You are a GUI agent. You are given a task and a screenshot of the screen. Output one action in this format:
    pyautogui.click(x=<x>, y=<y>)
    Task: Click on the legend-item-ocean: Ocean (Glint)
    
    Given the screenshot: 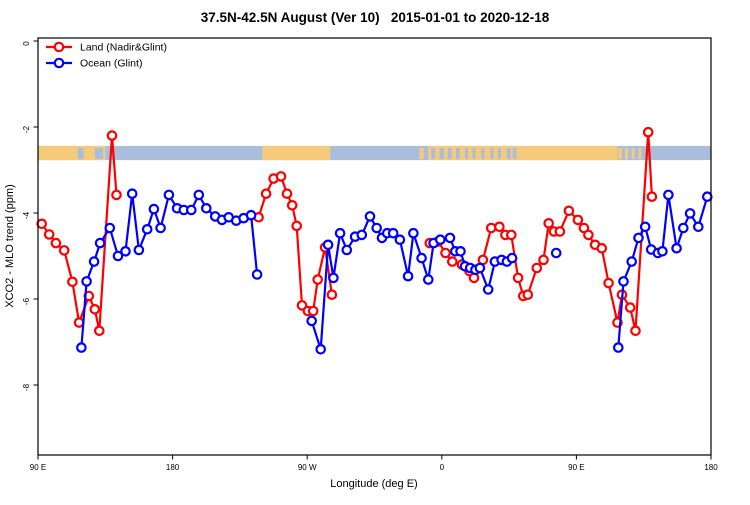 What is the action you would take?
    pyautogui.click(x=94, y=64)
    